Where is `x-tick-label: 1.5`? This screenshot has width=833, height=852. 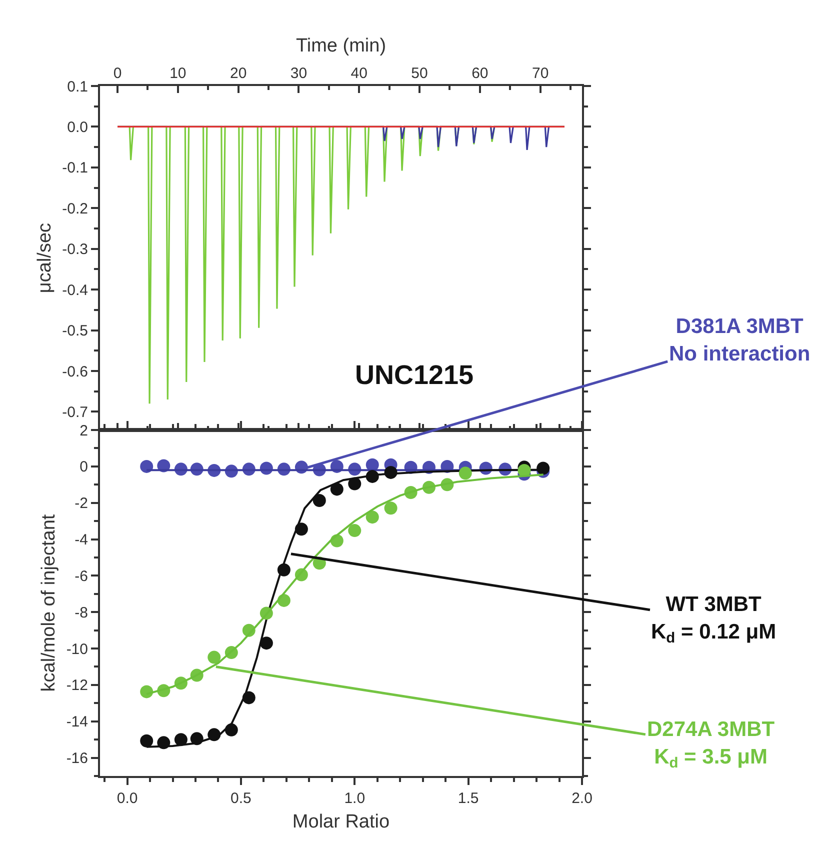 x-tick-label: 1.5 is located at coordinates (468, 798).